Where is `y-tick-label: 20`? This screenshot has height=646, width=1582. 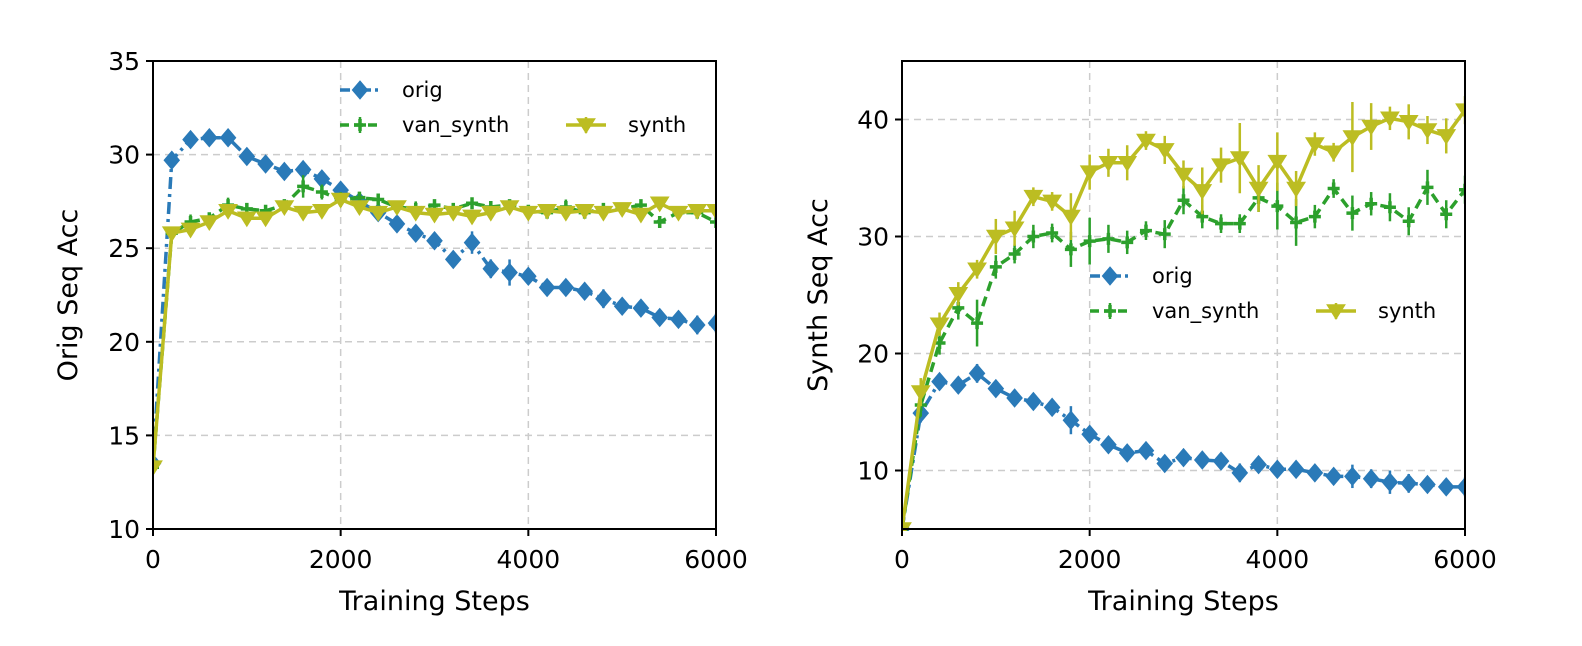
y-tick-label: 20 is located at coordinates (124, 342).